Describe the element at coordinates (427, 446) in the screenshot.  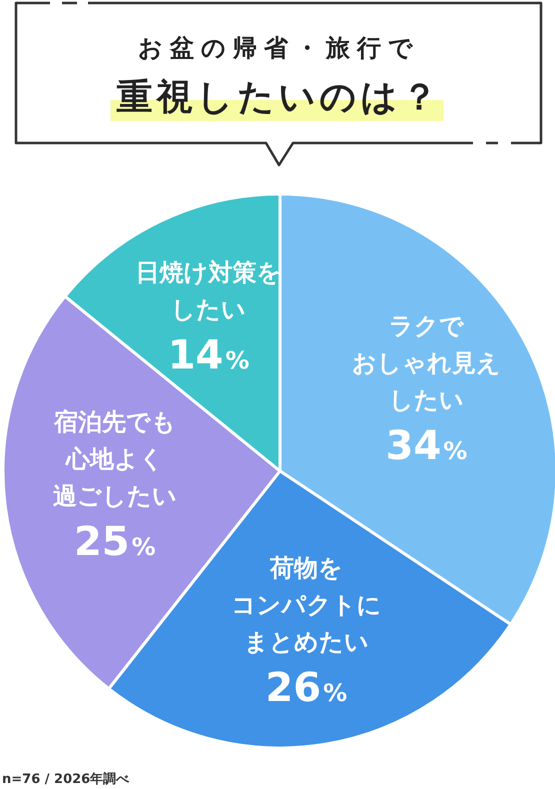
I see `data-label: 34%` at that location.